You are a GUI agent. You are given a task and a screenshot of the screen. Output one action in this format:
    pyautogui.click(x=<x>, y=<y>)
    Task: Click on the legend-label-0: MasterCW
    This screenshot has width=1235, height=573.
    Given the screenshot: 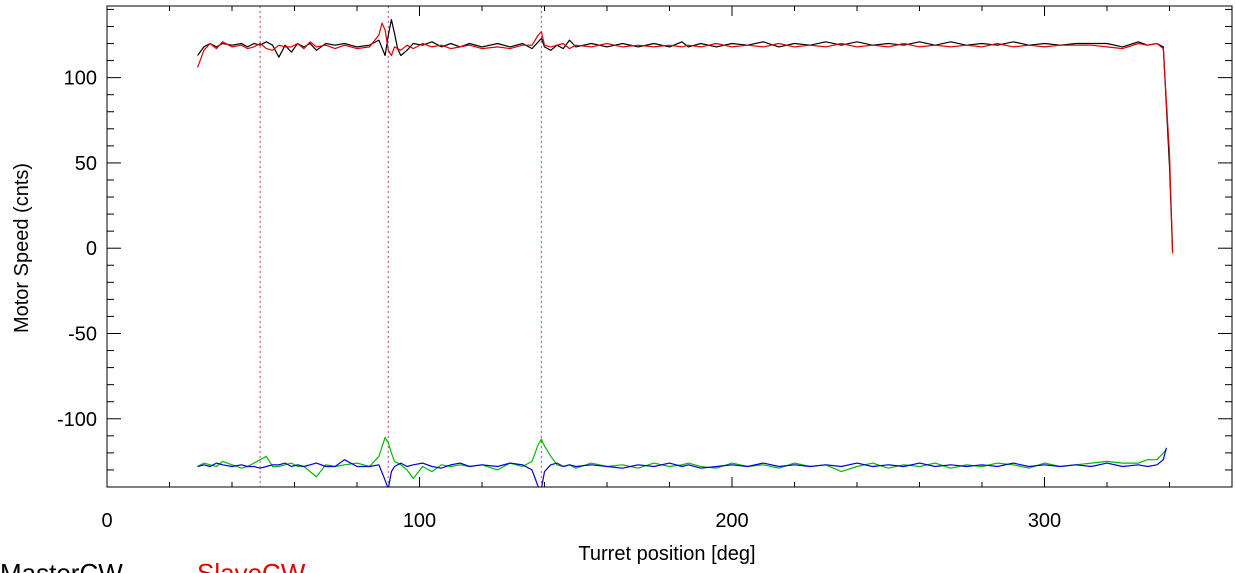 What is the action you would take?
    pyautogui.click(x=61, y=565)
    